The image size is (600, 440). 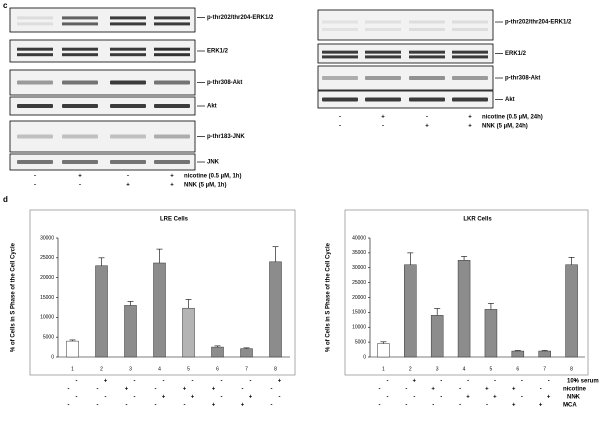 What do you see at coordinates (383, 369) in the screenshot?
I see `x-tick-label: 1` at bounding box center [383, 369].